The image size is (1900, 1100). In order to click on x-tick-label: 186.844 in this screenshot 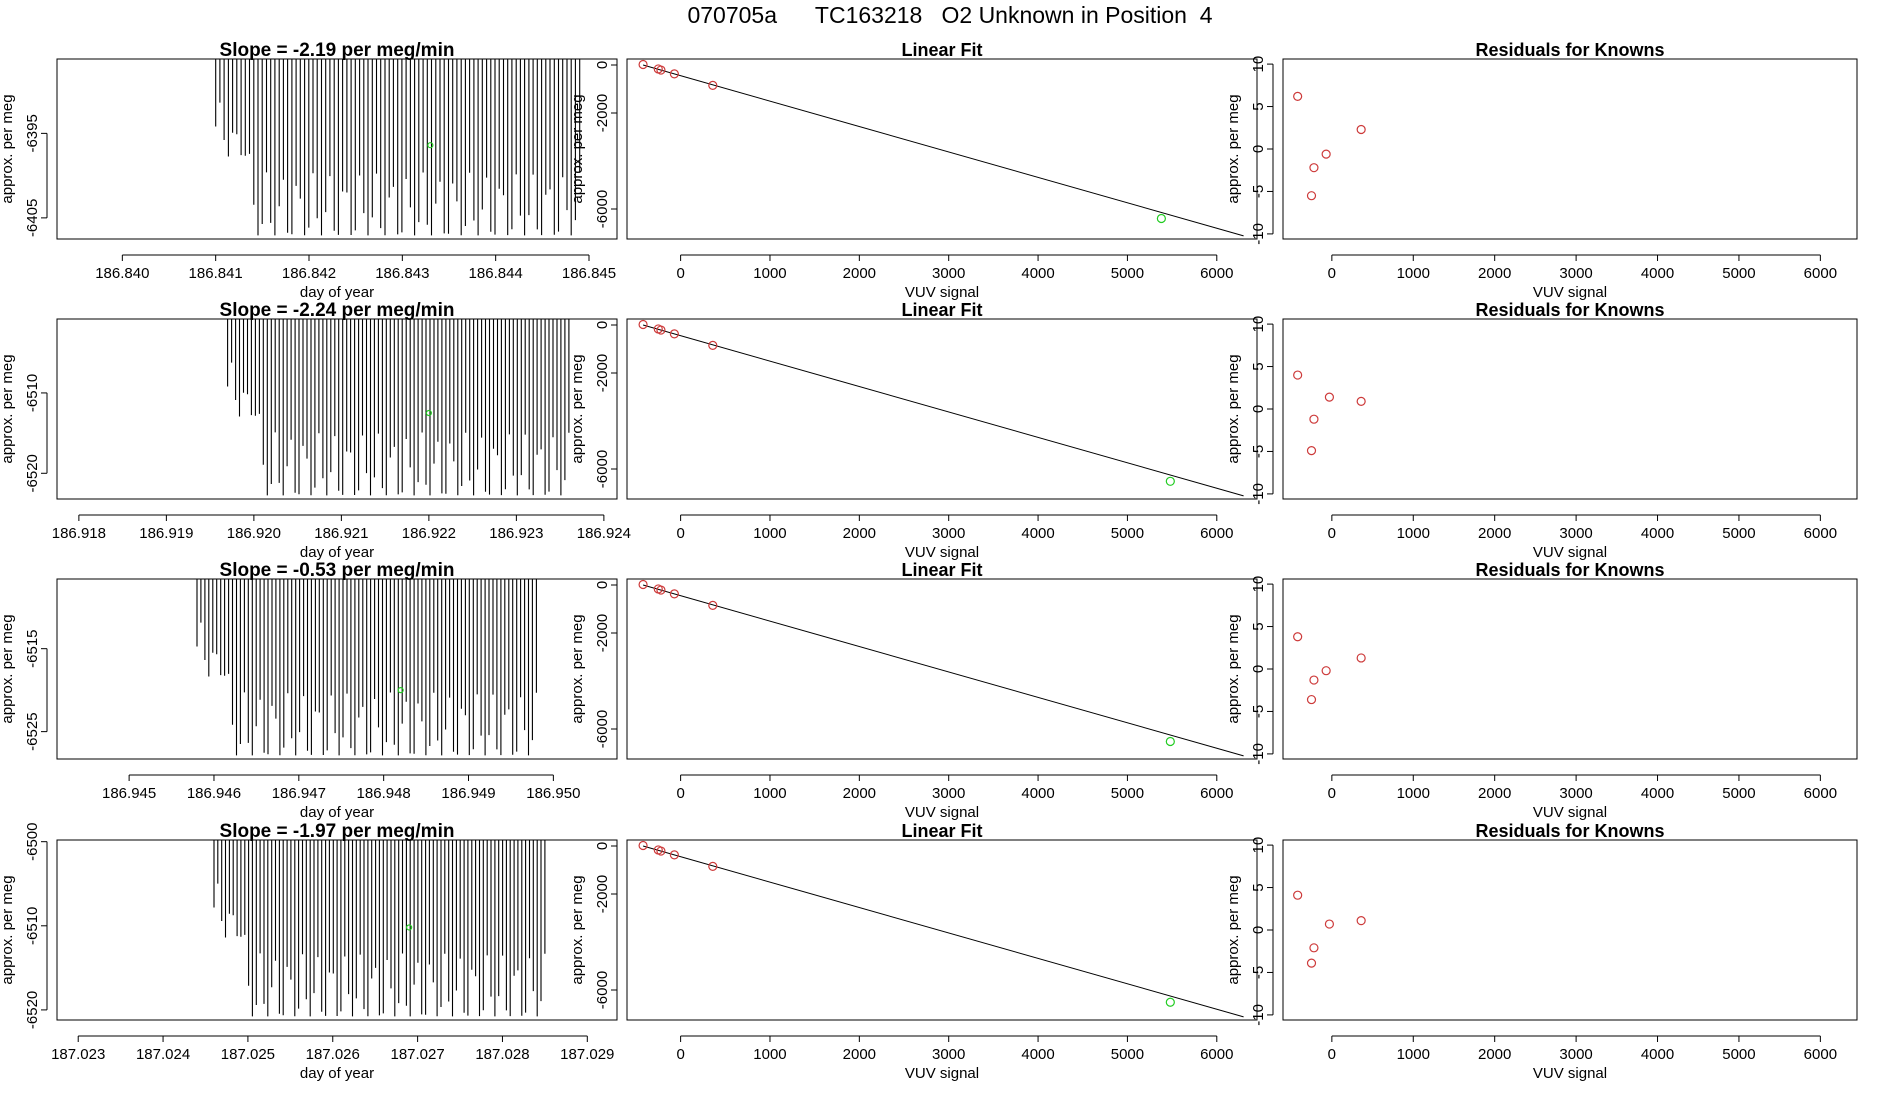, I will do `click(496, 273)`.